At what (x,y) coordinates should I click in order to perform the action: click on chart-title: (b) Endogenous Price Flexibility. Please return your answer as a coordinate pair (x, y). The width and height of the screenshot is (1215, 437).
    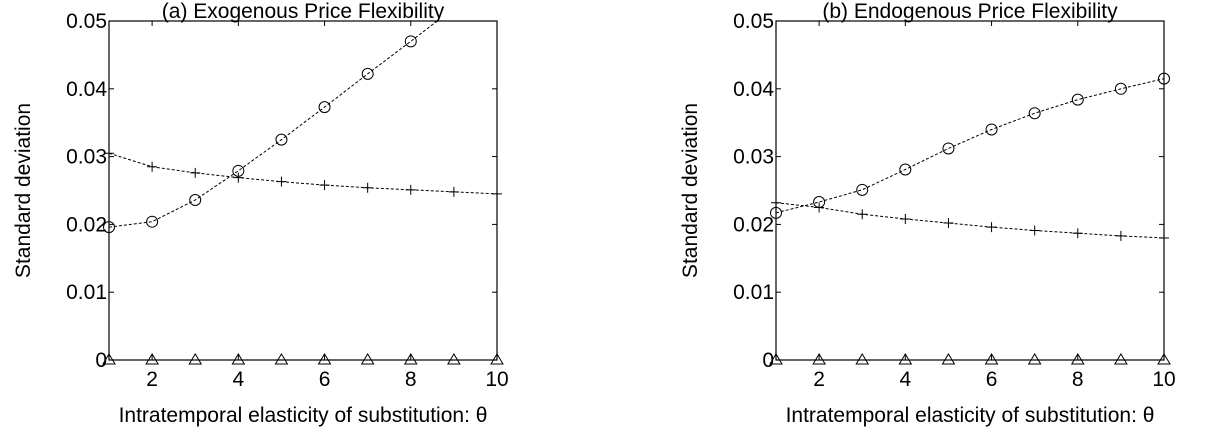
    Looking at the image, I should click on (970, 11).